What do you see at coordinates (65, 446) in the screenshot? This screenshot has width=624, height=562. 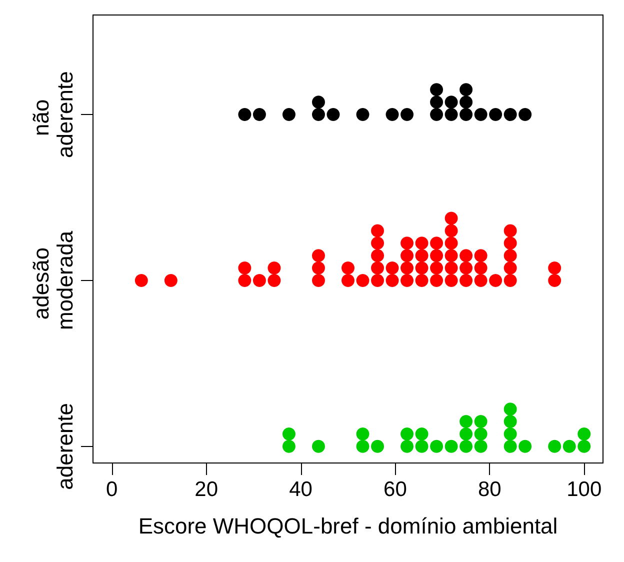 I see `y-tick-label: aderente` at bounding box center [65, 446].